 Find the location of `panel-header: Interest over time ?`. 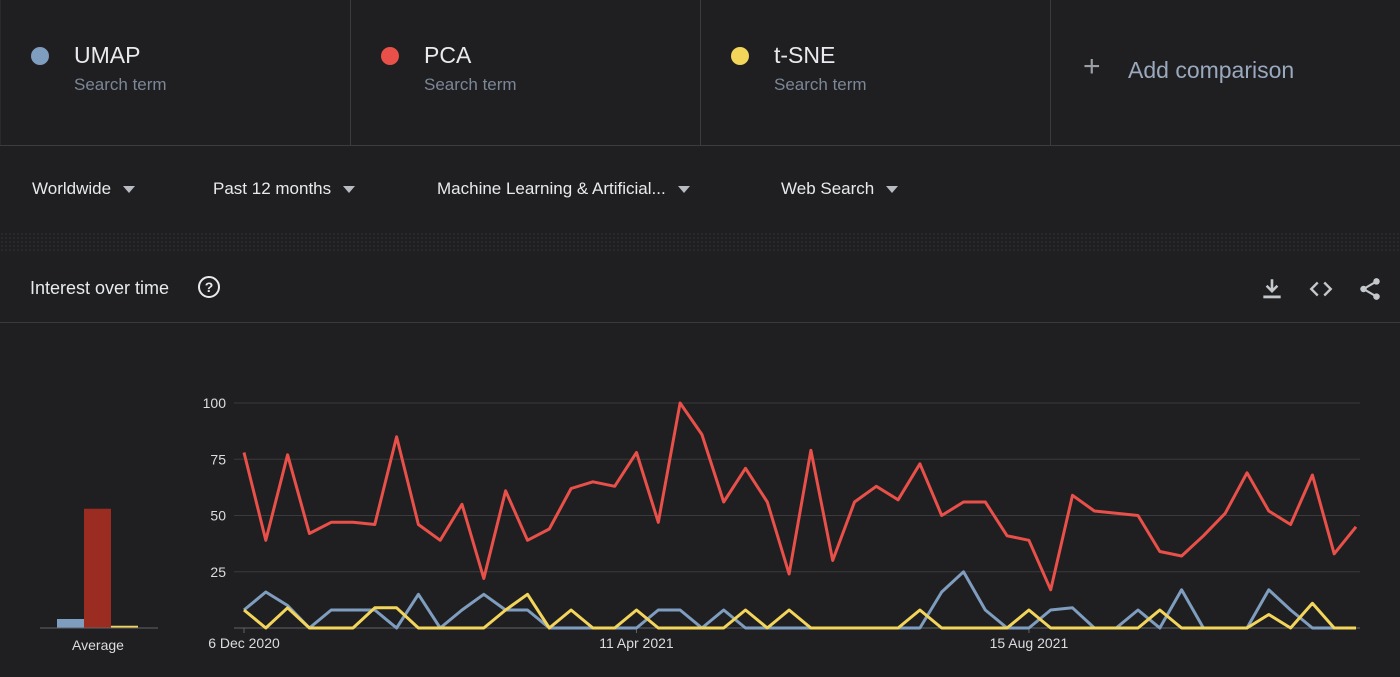

panel-header: Interest over time ? is located at coordinates (700, 290).